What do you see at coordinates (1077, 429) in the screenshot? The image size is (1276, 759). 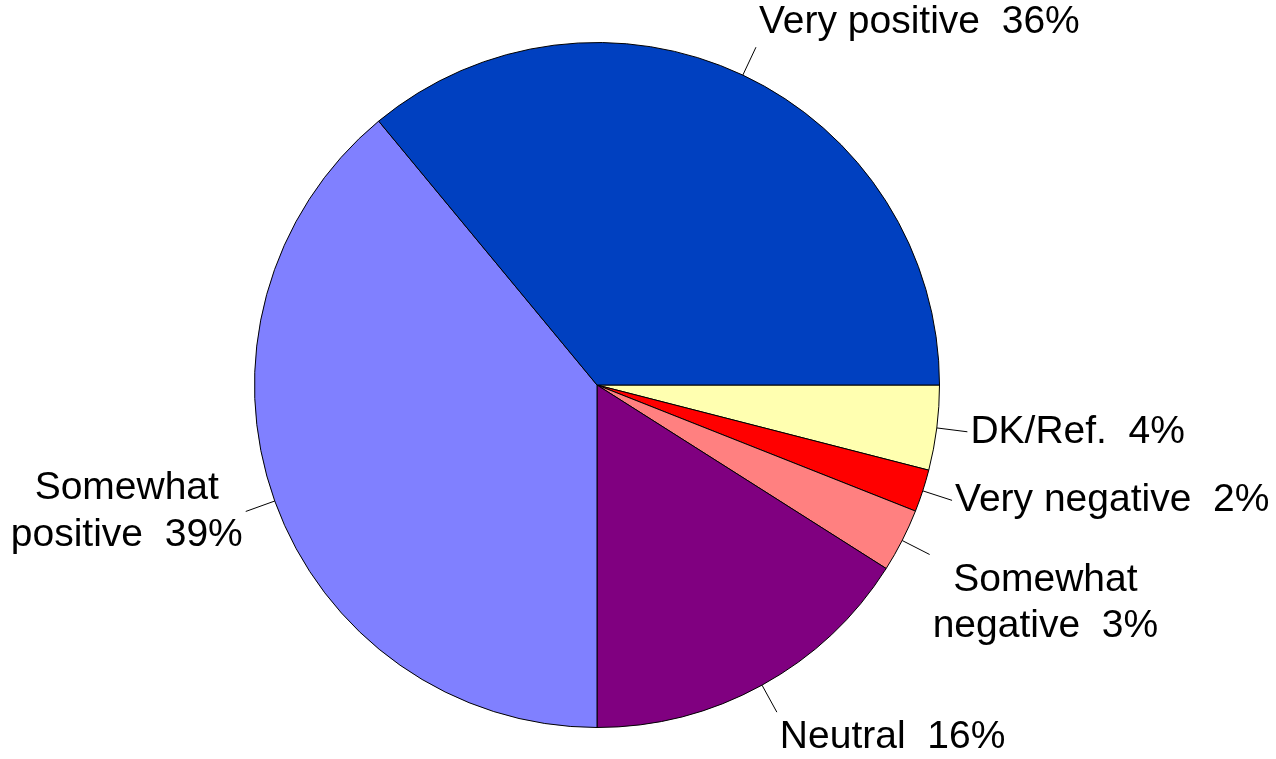 I see `slice-label: DK/Ref. 4%` at bounding box center [1077, 429].